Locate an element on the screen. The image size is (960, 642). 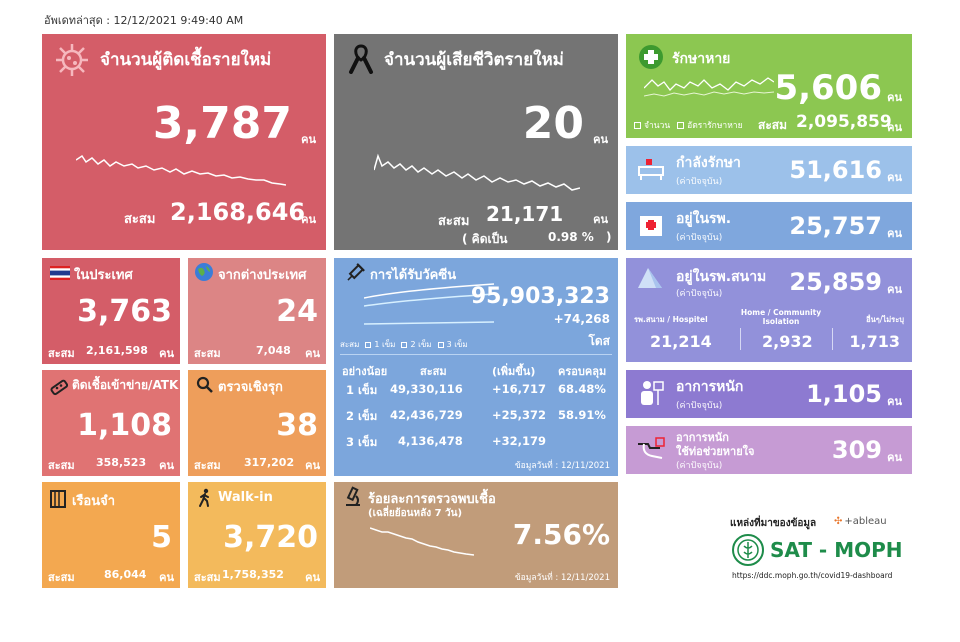
severe-sub: (ค่าปัจจุบัน) is located at coordinates (699, 406).